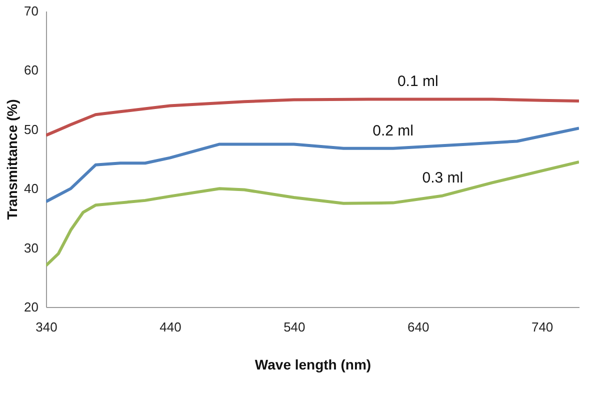 The width and height of the screenshot is (616, 414). What do you see at coordinates (542, 327) in the screenshot?
I see `x-tick-label: 740` at bounding box center [542, 327].